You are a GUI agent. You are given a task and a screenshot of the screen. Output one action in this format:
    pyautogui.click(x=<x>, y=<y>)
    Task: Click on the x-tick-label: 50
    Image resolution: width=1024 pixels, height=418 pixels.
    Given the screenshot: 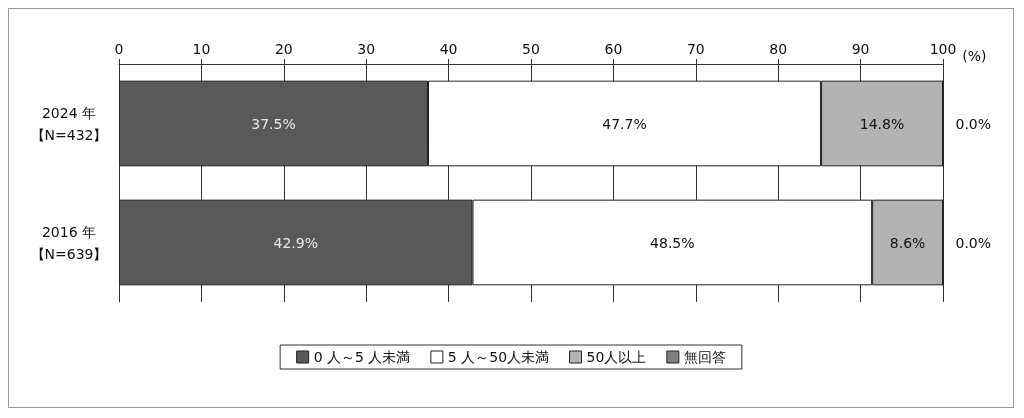 What is the action you would take?
    pyautogui.click(x=531, y=49)
    